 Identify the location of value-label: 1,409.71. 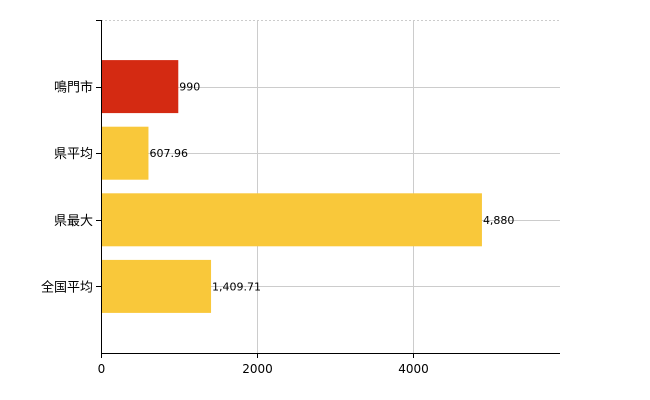
(236, 286).